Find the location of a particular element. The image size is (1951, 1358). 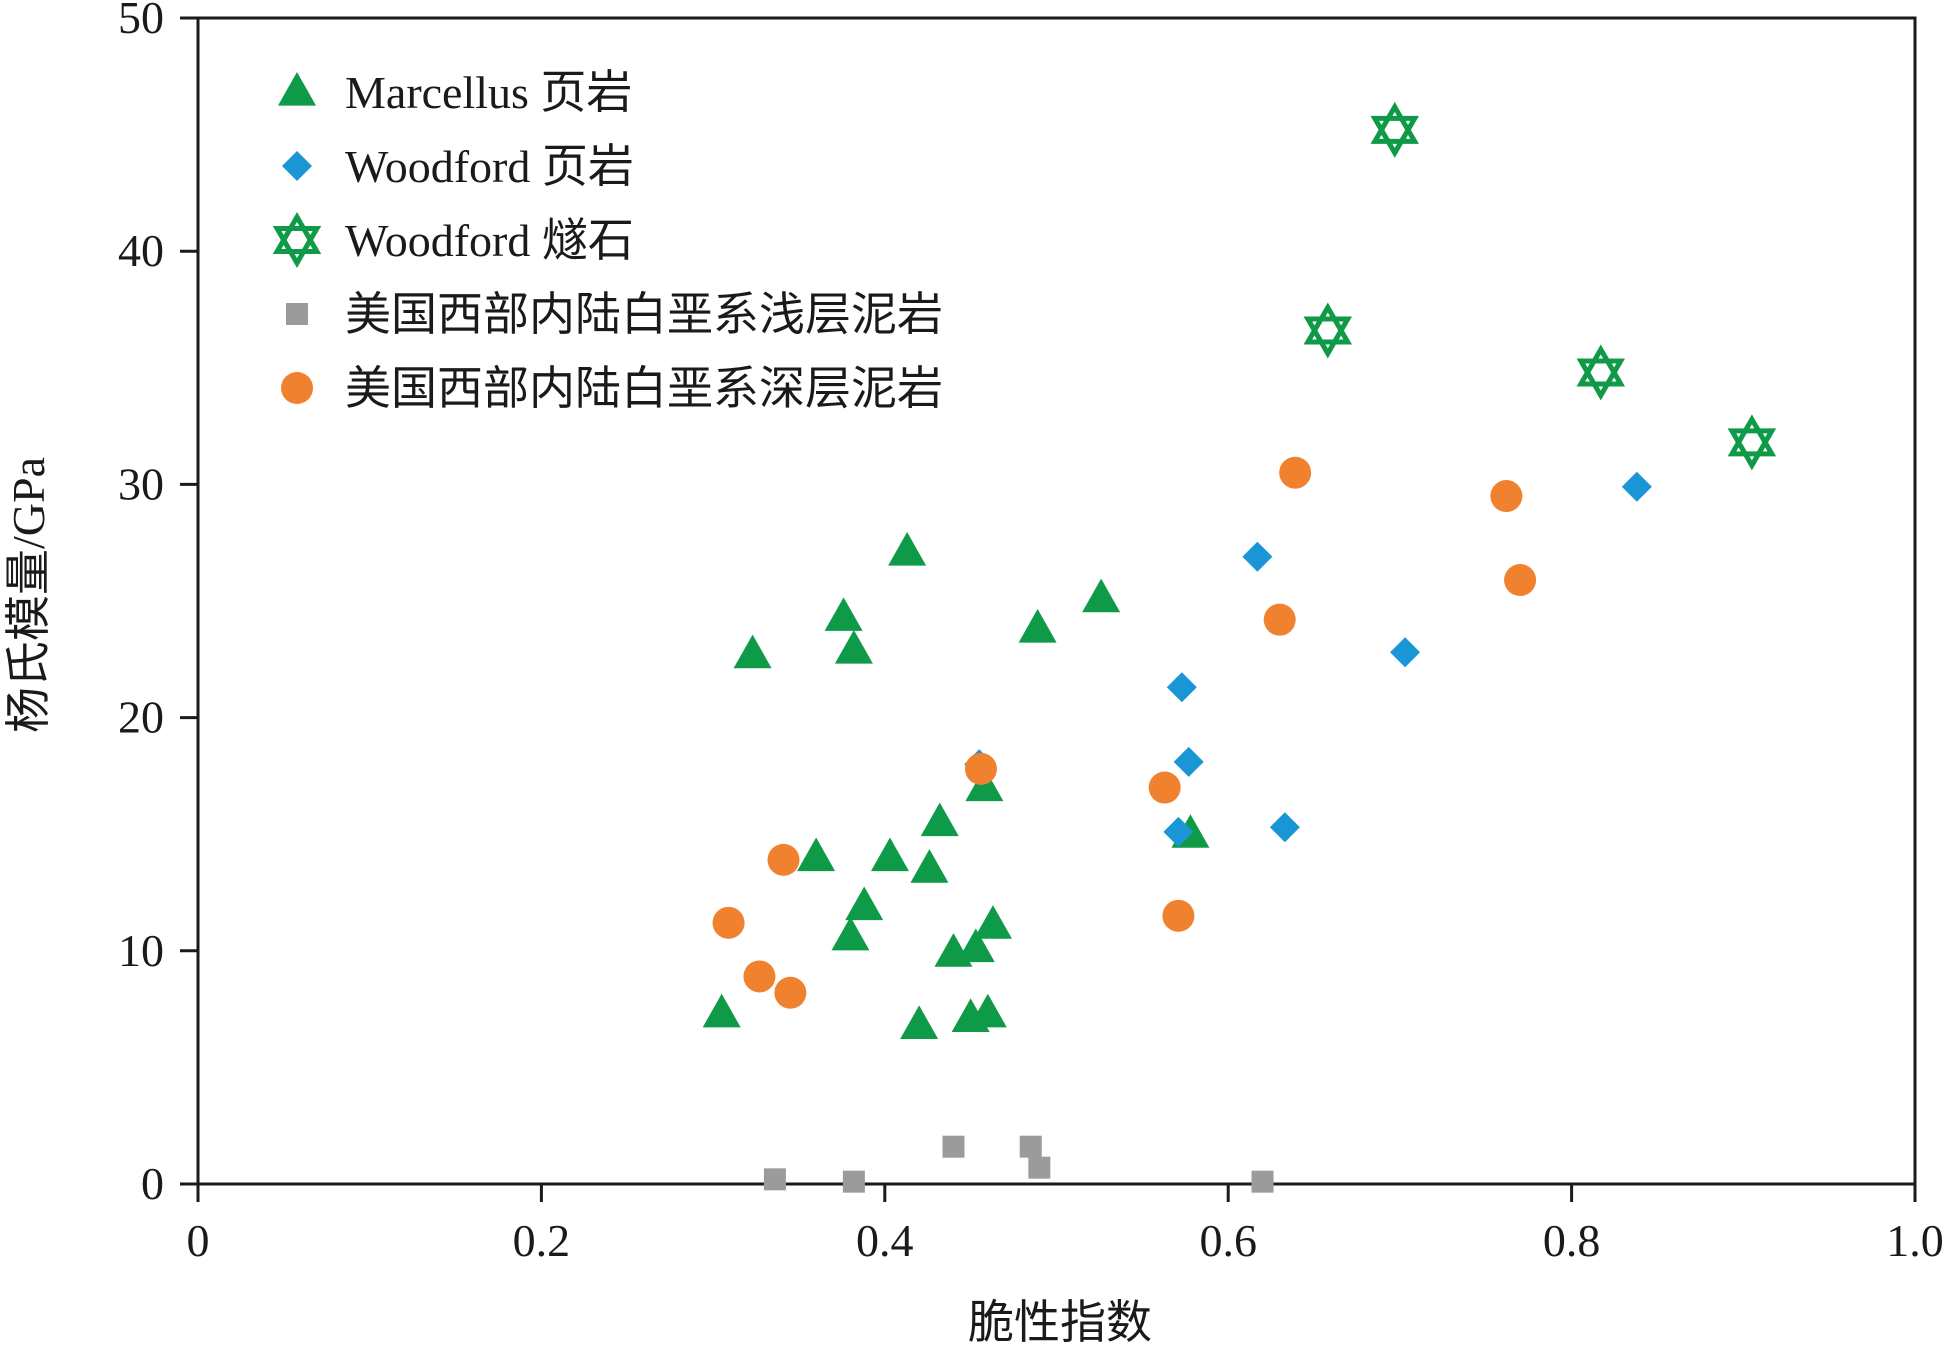

x-tick-label: 0.6 is located at coordinates (1228, 1240).